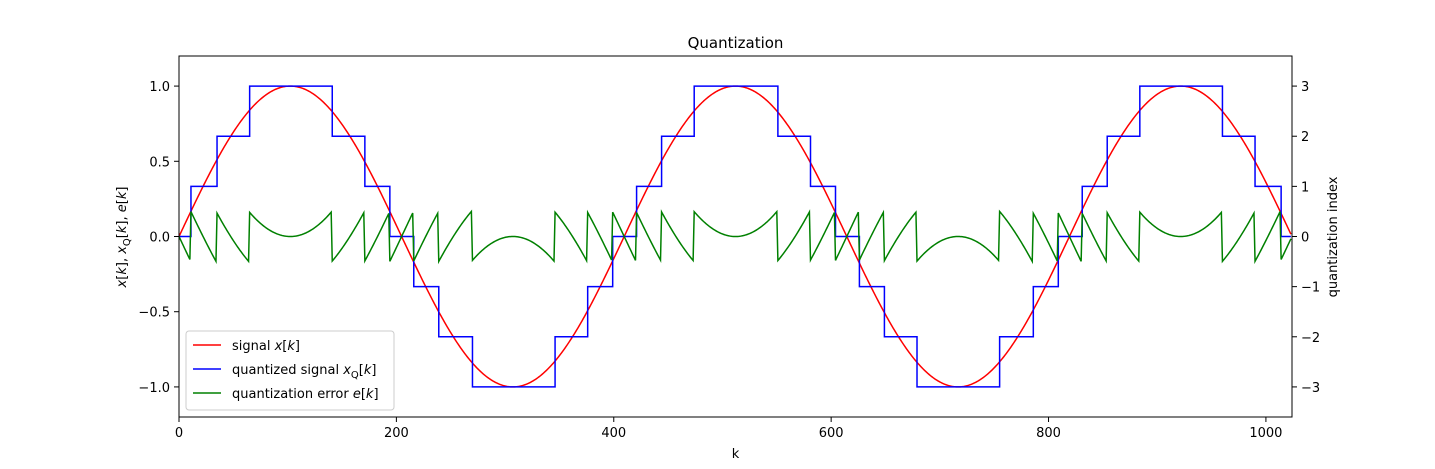 The image size is (1435, 469). Describe the element at coordinates (613, 433) in the screenshot. I see `x-tick-label: 400` at that location.